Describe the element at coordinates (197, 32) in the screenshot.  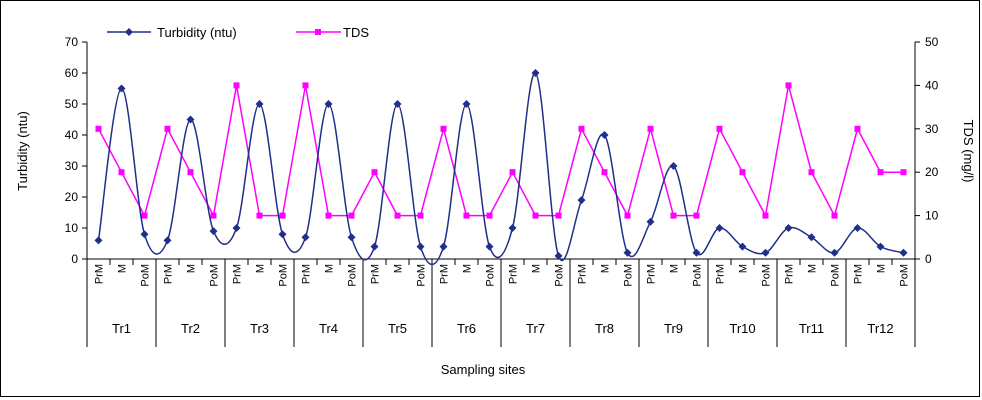
I see `legend-turbidity-label: Turbidity (ntu)` at that location.